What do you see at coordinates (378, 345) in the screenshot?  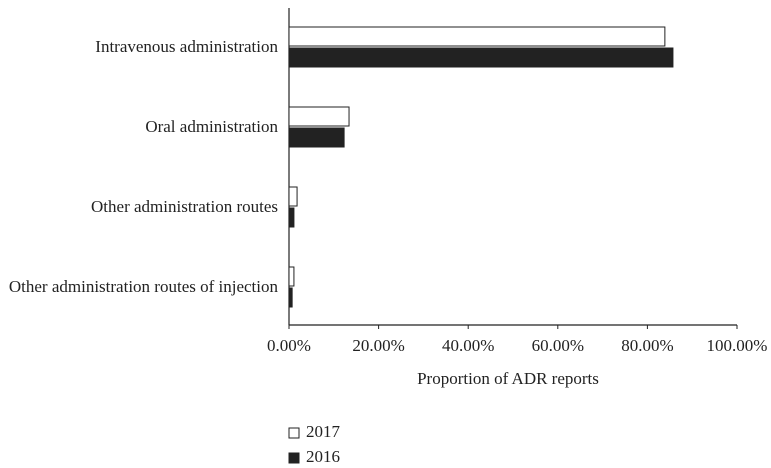 I see `x-tick-label: 20.00%` at bounding box center [378, 345].